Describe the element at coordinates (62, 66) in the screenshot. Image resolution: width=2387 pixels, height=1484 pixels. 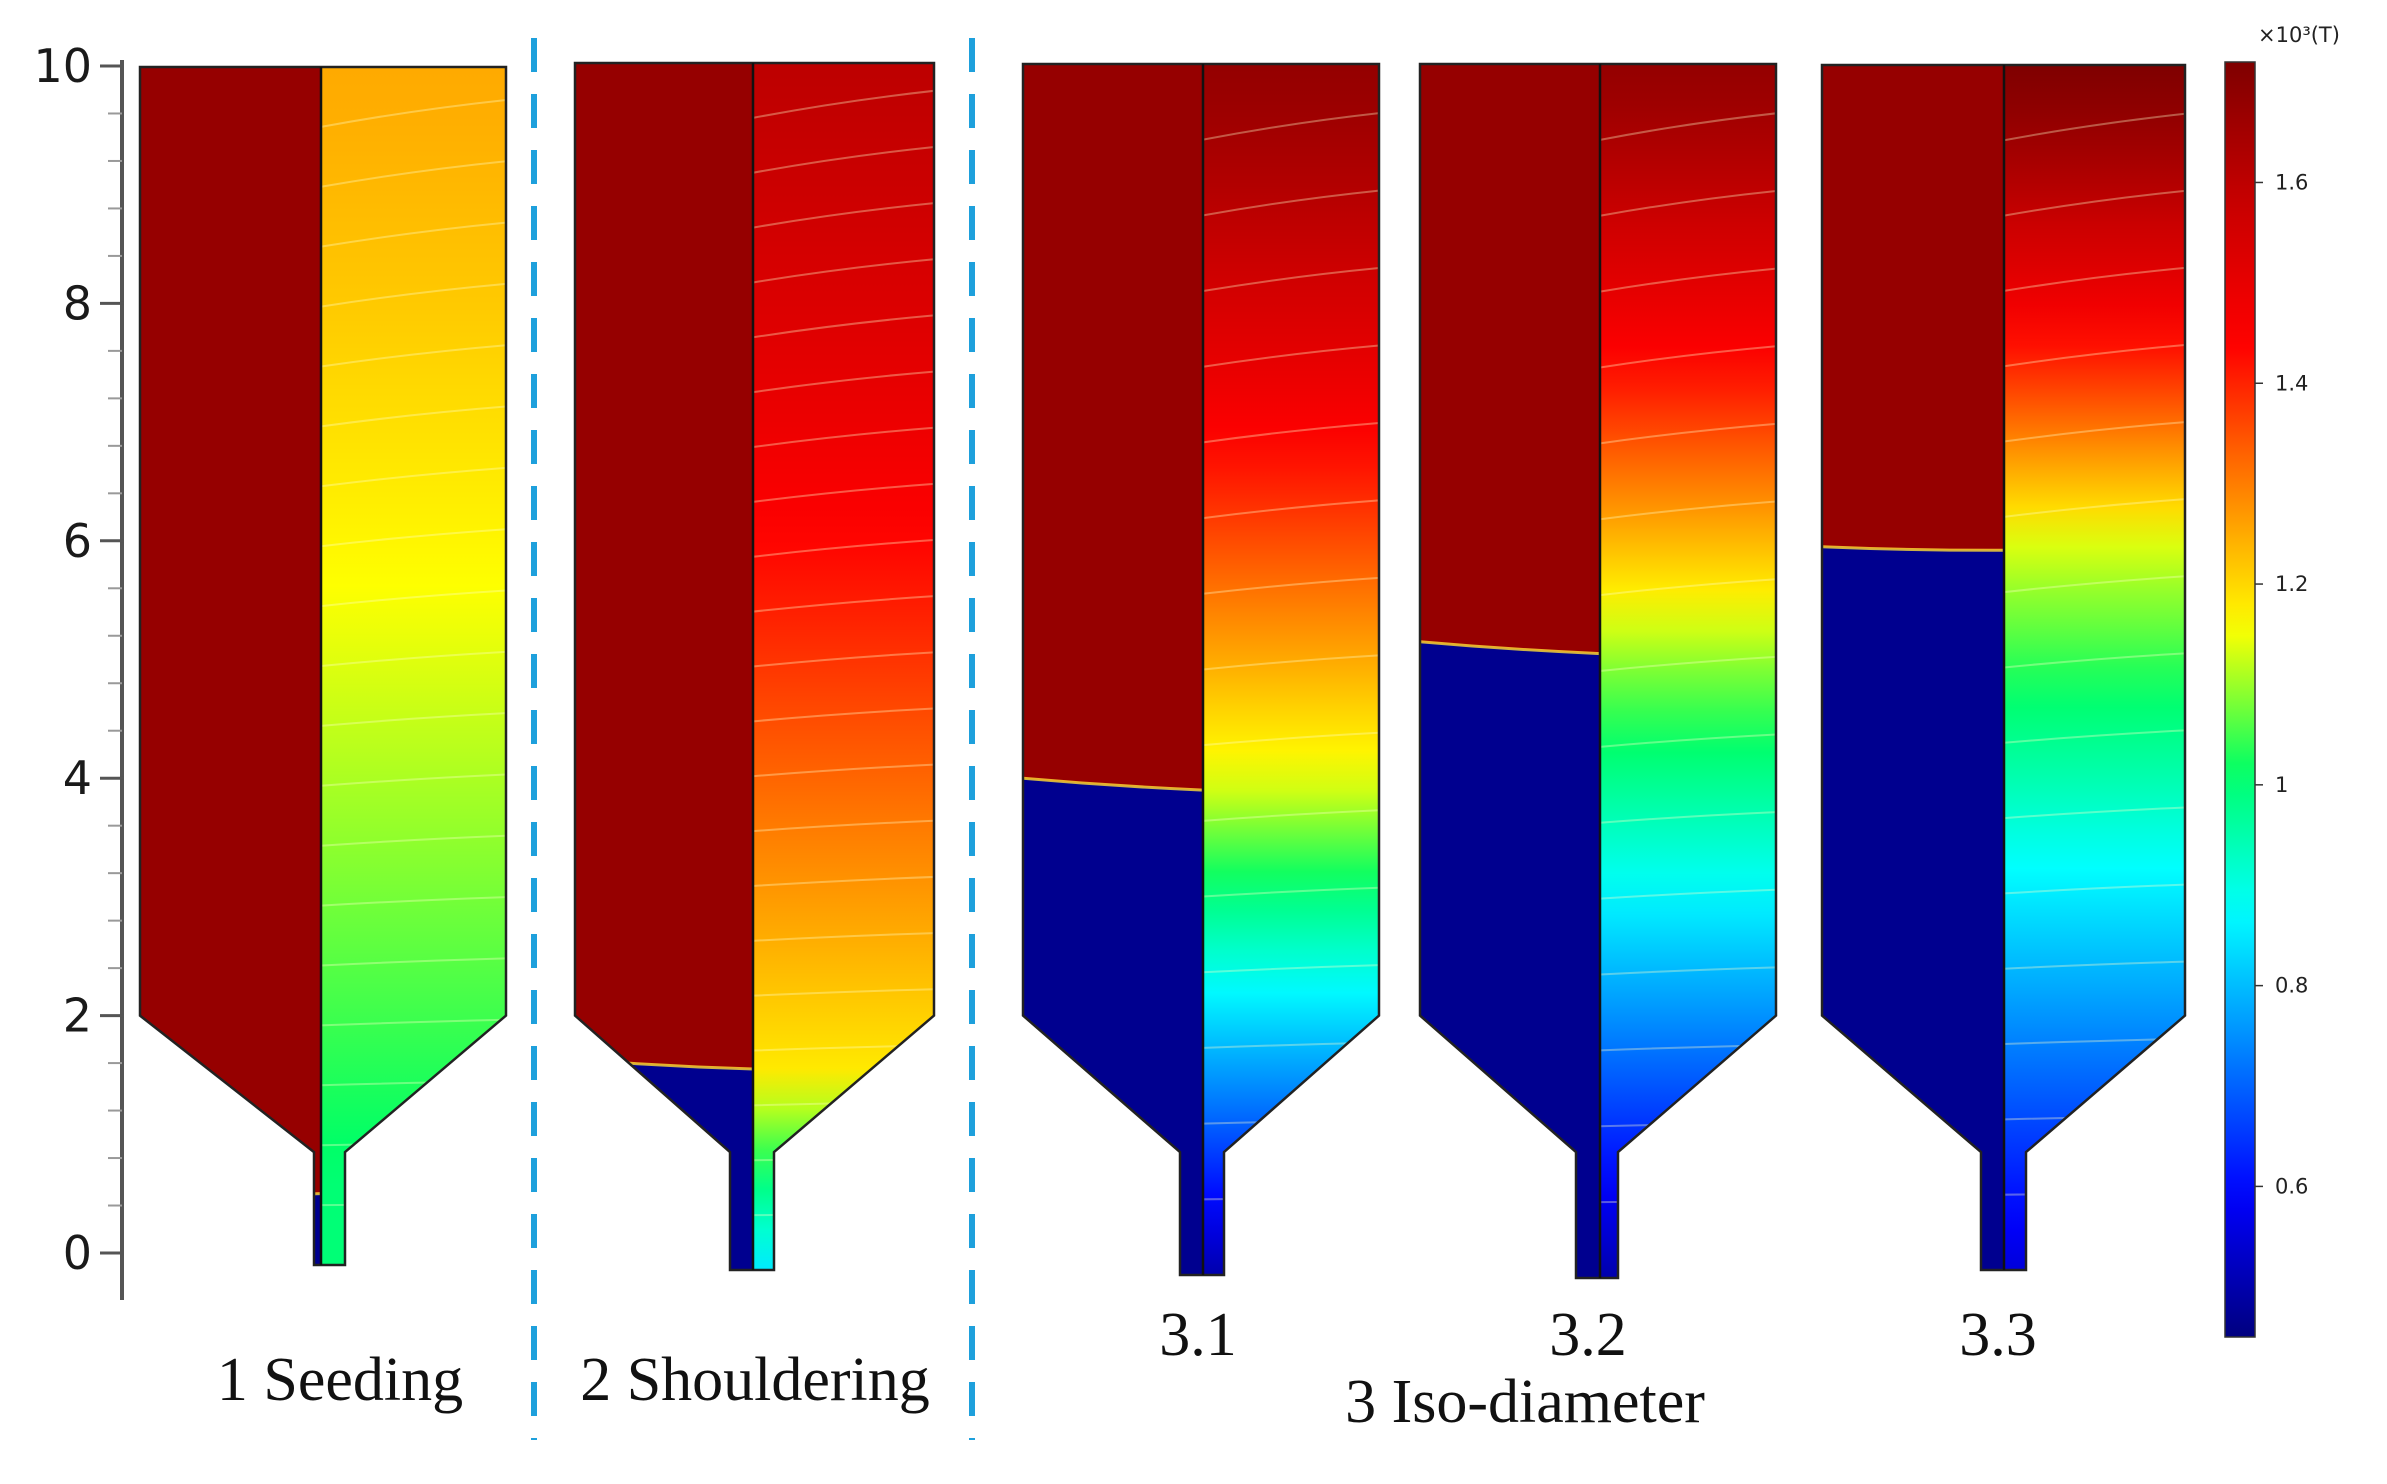
I see `height-axis-tick-label: 10` at that location.